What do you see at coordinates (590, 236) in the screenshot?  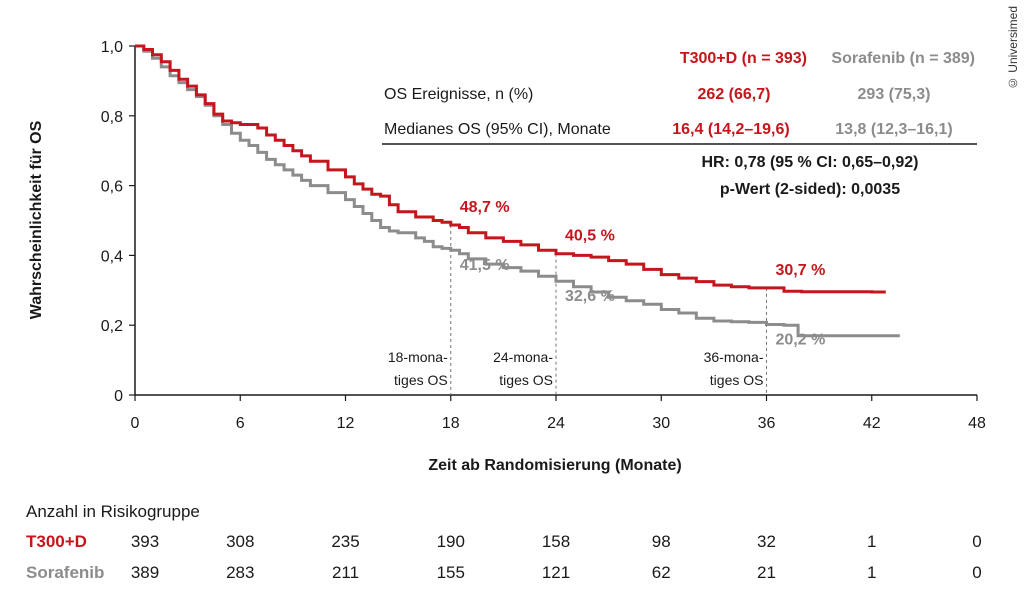 I see `landmark-value-treatment: 40,5 %` at bounding box center [590, 236].